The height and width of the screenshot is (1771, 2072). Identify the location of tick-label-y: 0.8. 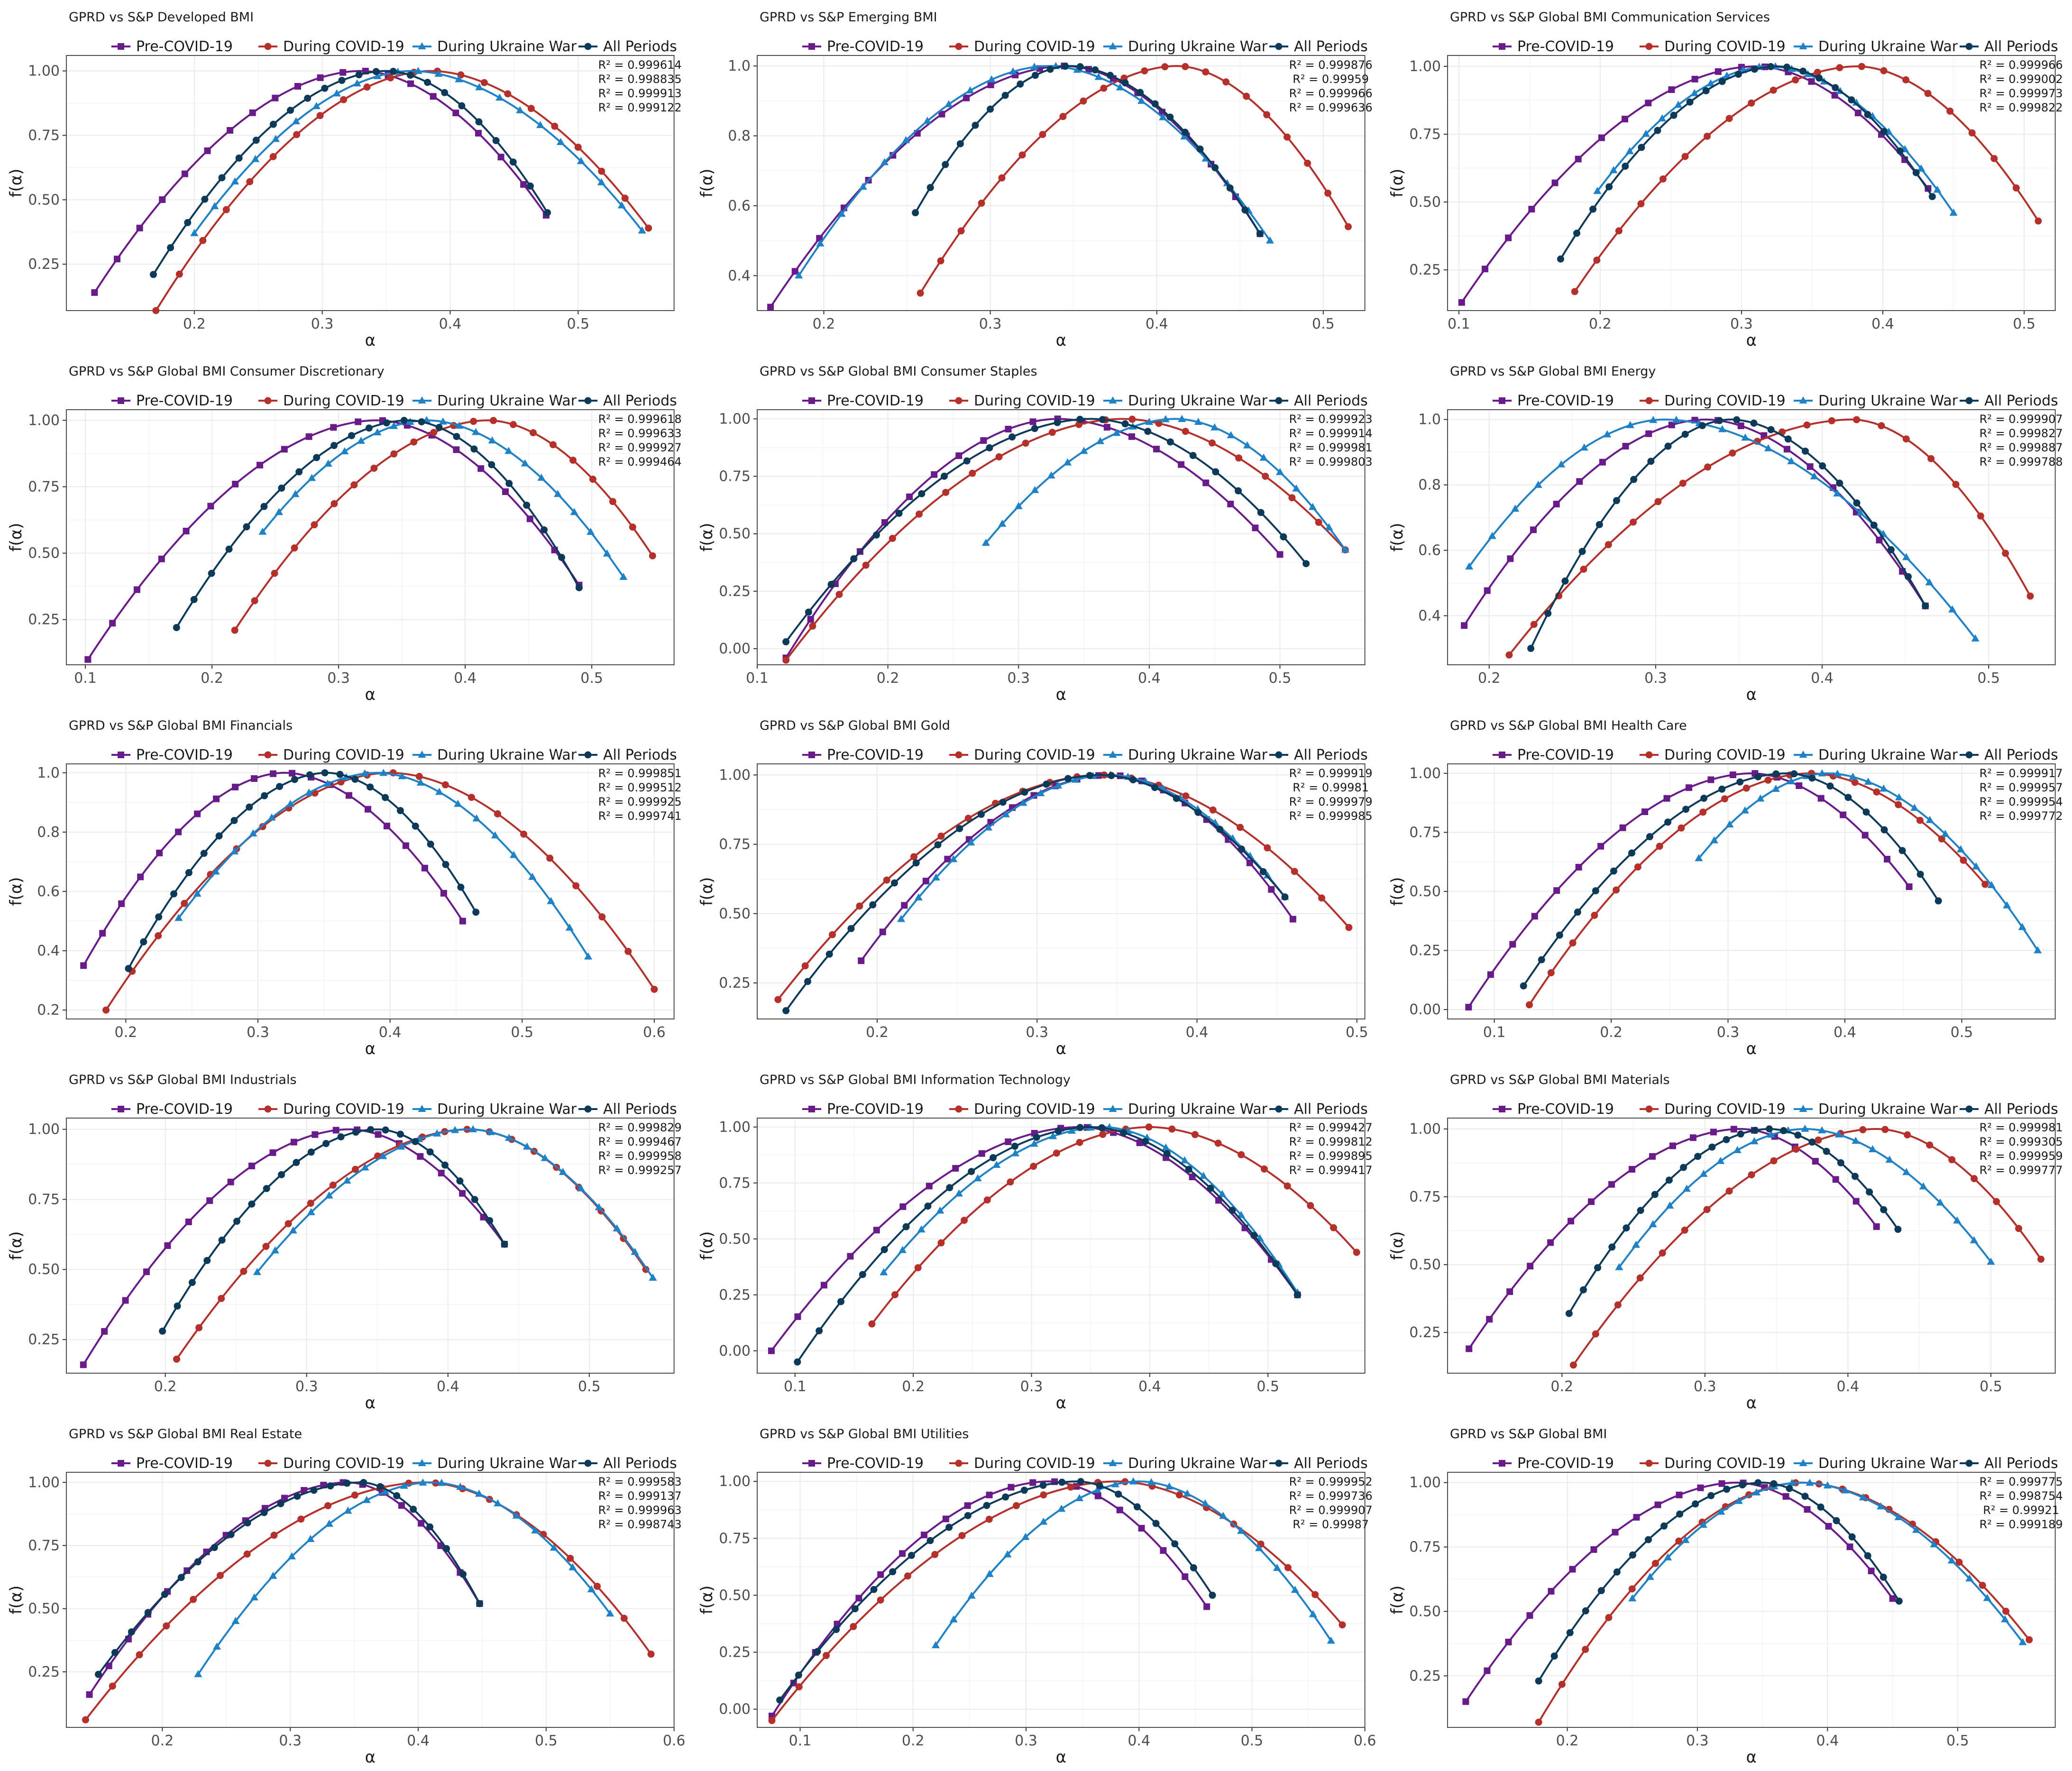
(739, 136).